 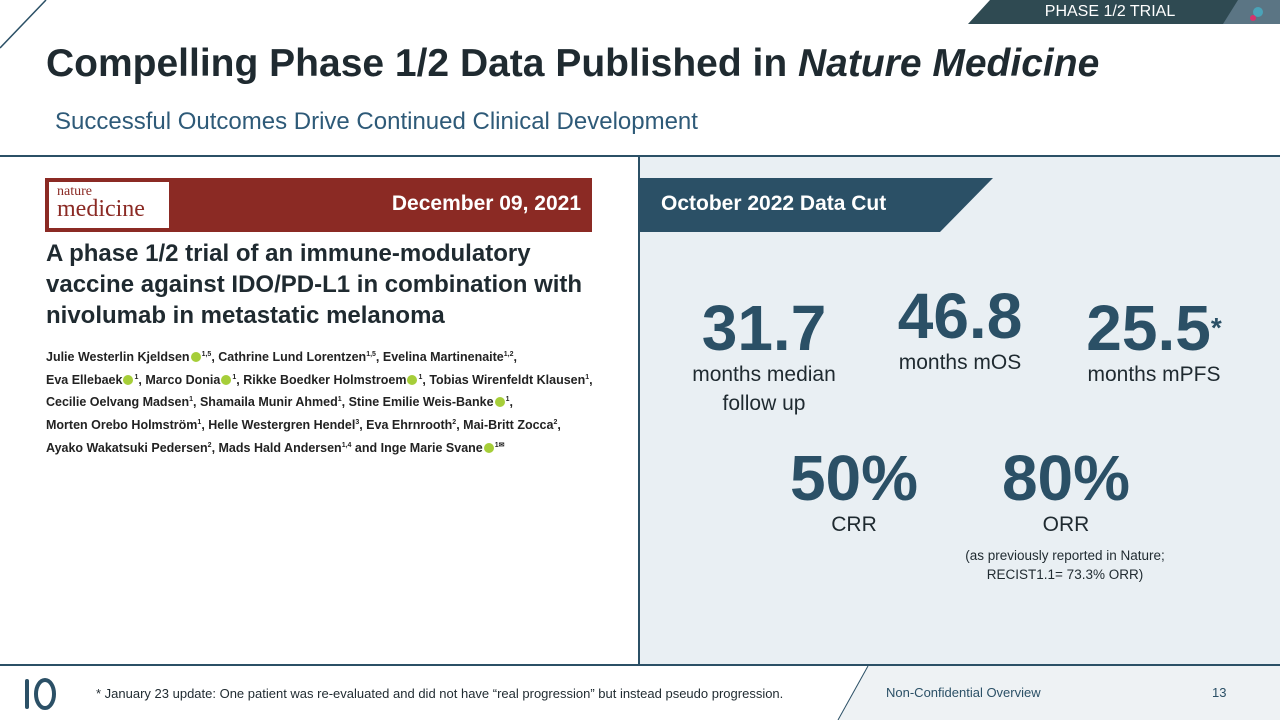 What do you see at coordinates (421, 402) in the screenshot?
I see `author-name: Stine Emilie Weis-Banke` at bounding box center [421, 402].